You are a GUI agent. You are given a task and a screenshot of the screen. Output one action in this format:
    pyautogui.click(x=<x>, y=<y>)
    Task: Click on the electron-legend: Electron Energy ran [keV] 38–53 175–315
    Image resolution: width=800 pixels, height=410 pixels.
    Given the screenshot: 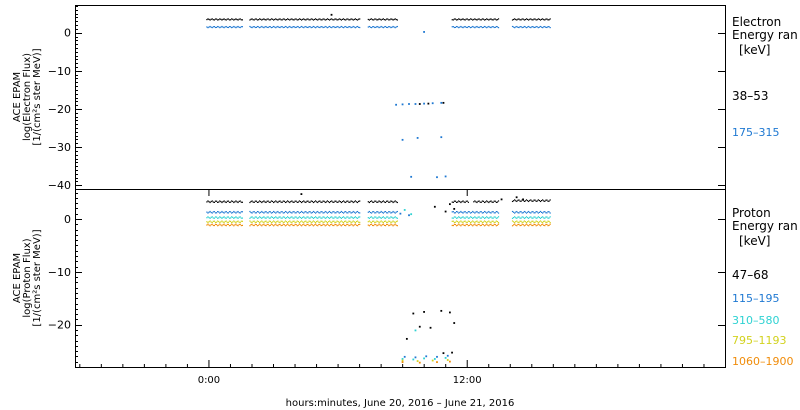 What is the action you would take?
    pyautogui.click(x=765, y=77)
    